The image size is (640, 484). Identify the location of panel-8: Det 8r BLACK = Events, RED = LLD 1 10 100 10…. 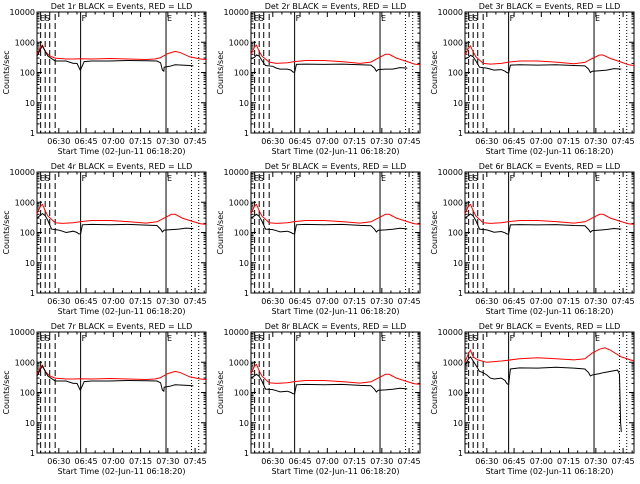
(318, 399).